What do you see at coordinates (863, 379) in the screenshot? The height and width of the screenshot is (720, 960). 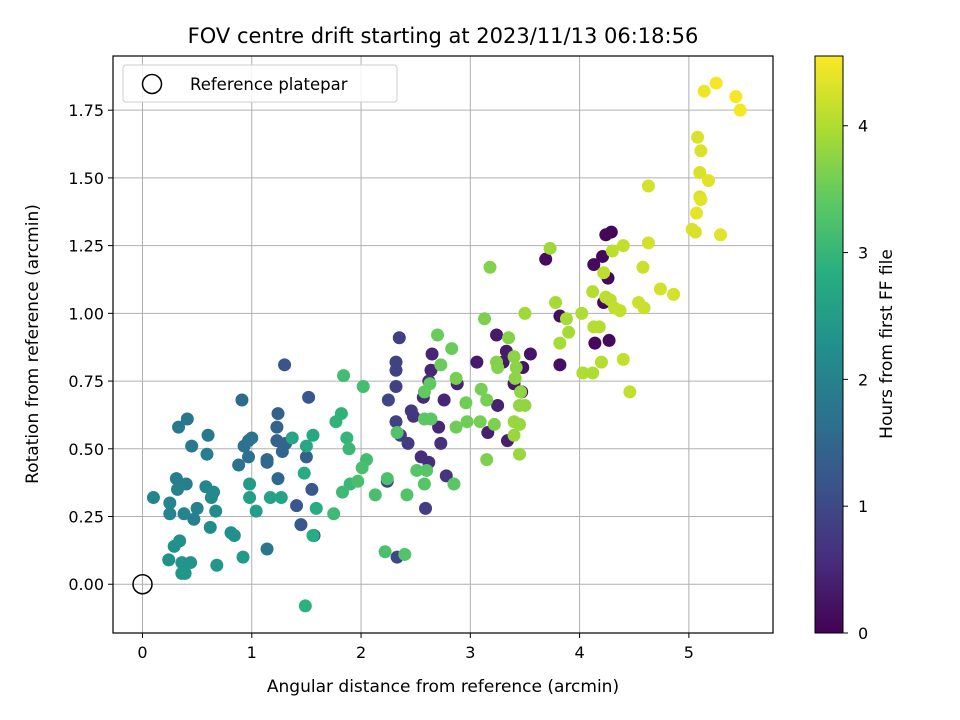 I see `colorbar-tick-label: 2` at bounding box center [863, 379].